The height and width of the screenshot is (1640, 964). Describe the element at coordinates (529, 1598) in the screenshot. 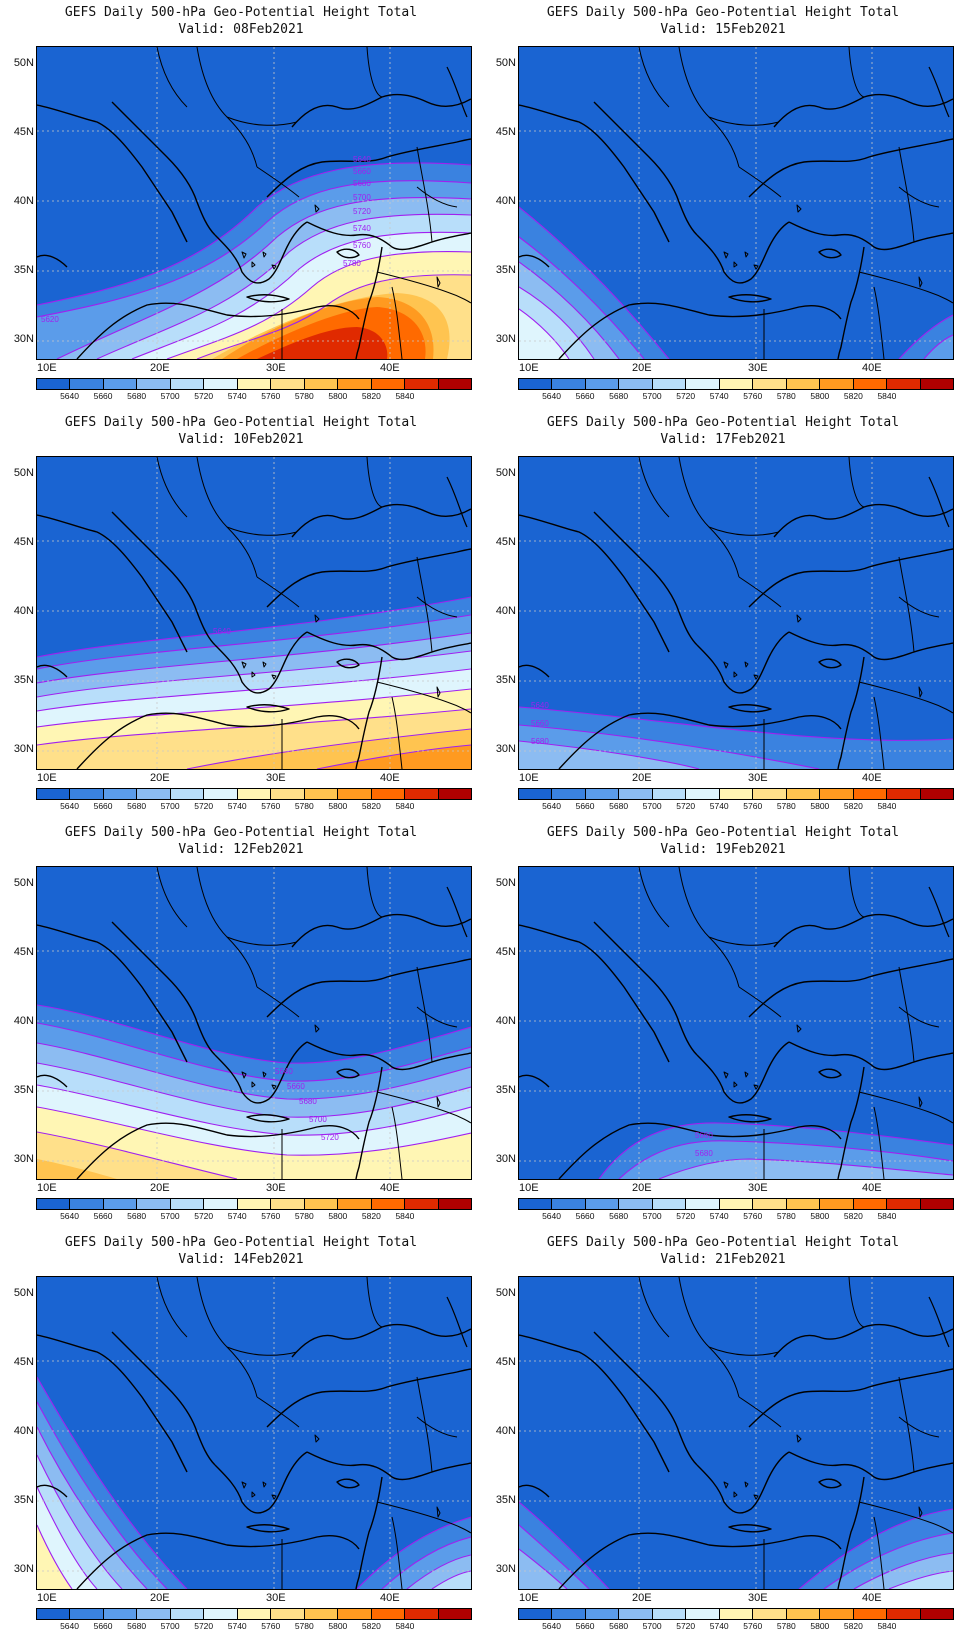

I see `lon-label: 10E` at that location.